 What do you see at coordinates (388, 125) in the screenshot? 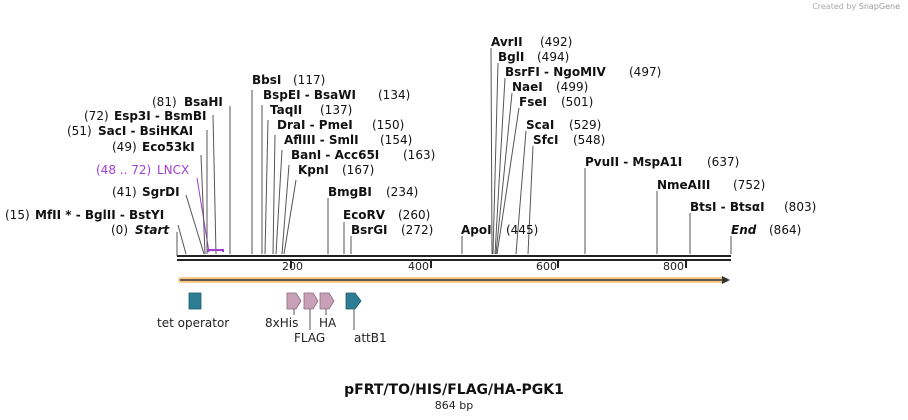
I see `site-drai-pos: (150)` at bounding box center [388, 125].